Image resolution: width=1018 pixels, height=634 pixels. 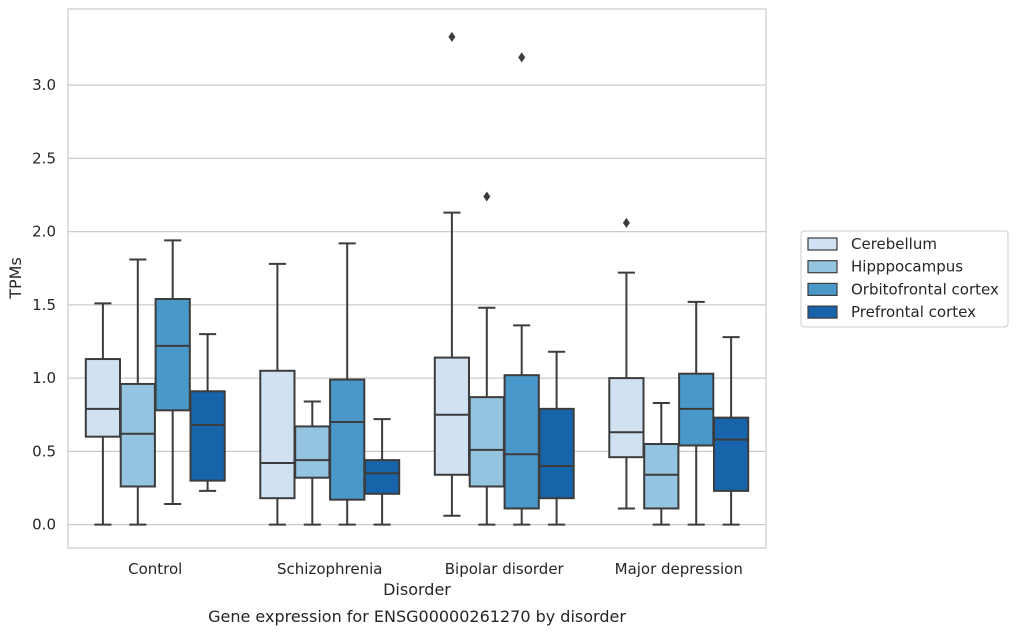 What do you see at coordinates (907, 267) in the screenshot?
I see `legend-label: Hipppocampus` at bounding box center [907, 267].